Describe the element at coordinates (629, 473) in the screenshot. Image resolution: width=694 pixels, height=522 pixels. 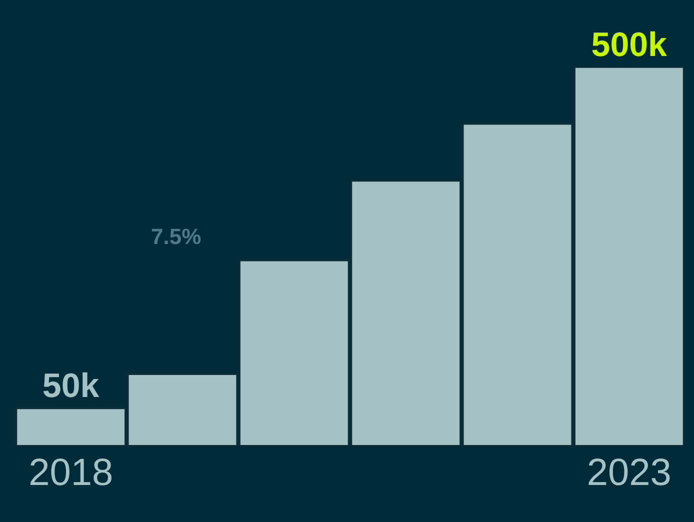
I see `x-tick-label: 2023` at that location.